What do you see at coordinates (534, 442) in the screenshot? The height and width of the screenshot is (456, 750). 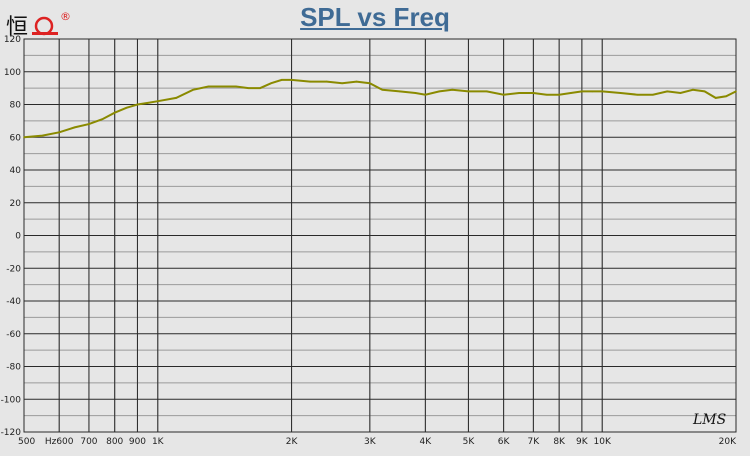 I see `x-tick-label: 7K` at bounding box center [534, 442].